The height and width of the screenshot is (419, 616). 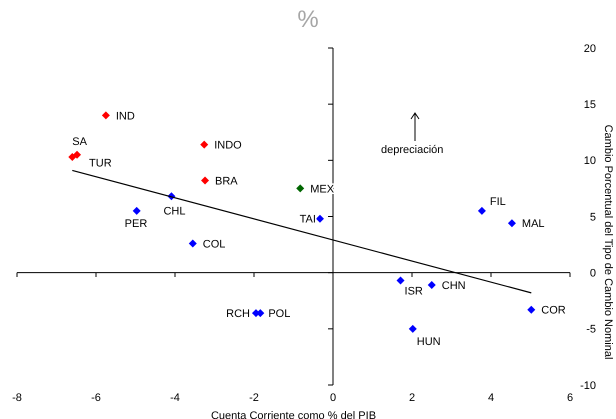 I want to click on x-tick-label: -4, so click(x=175, y=398).